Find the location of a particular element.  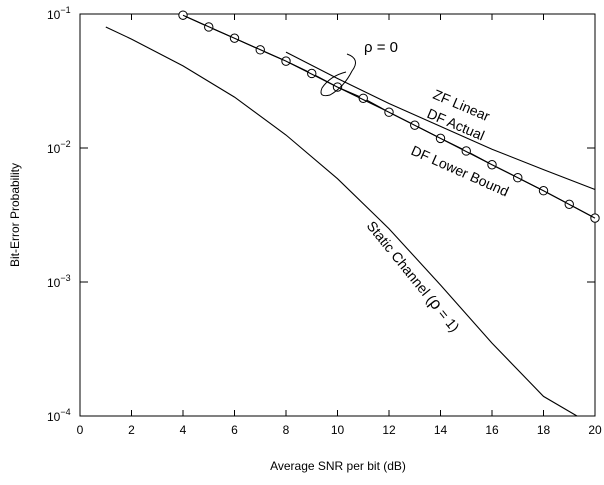

rho-annotation: ρ = 0 is located at coordinates (381, 47).